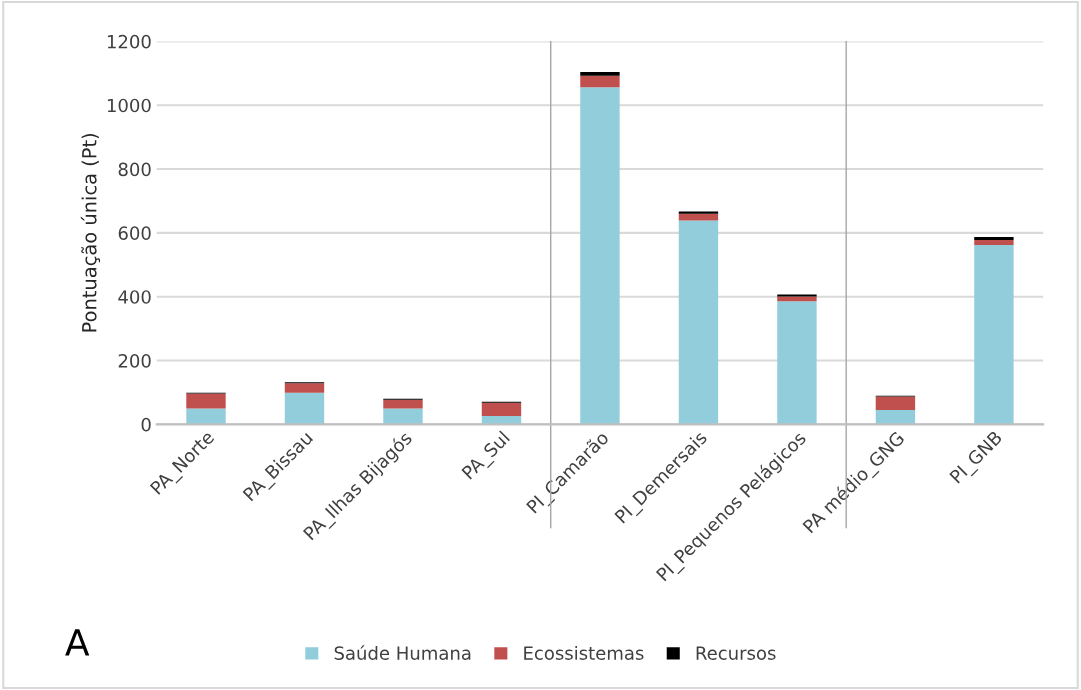 This screenshot has height=690, width=1081. I want to click on y-tick-label: 200, so click(134, 360).